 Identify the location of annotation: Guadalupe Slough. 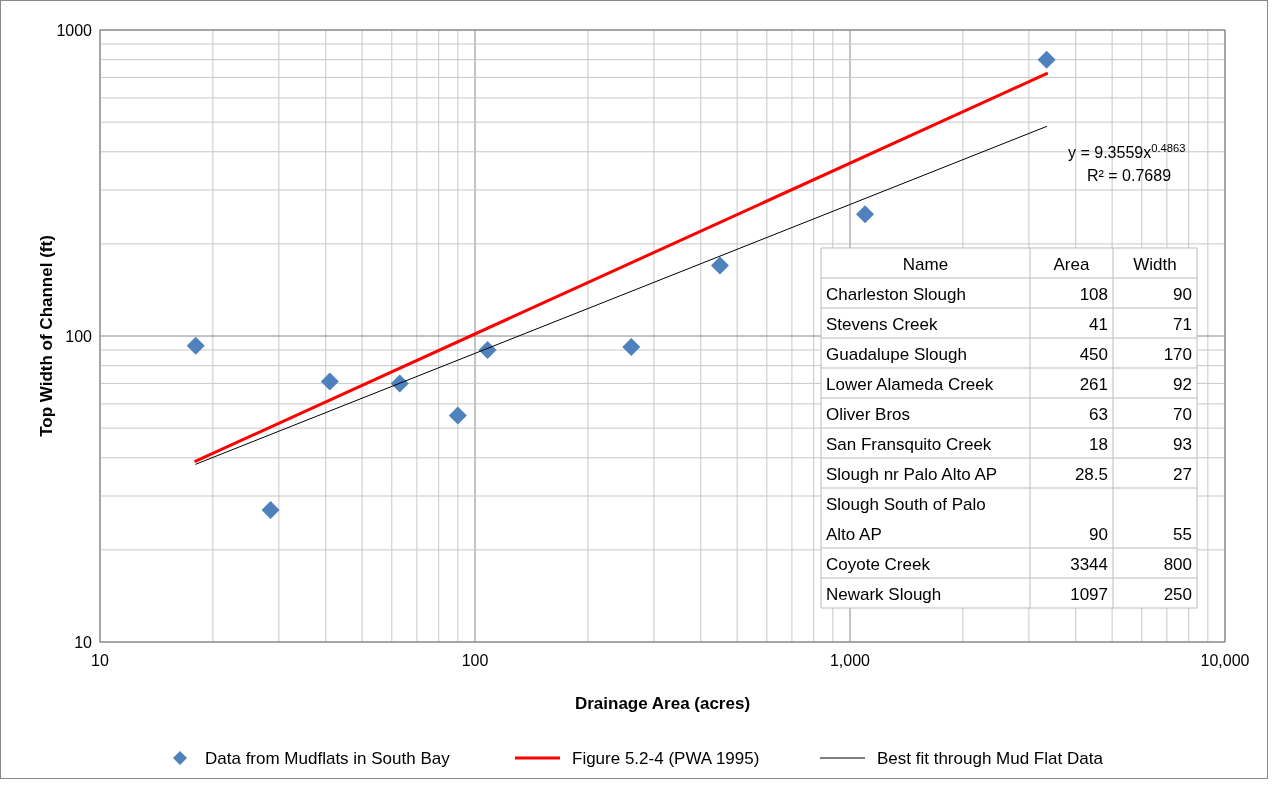
(896, 354).